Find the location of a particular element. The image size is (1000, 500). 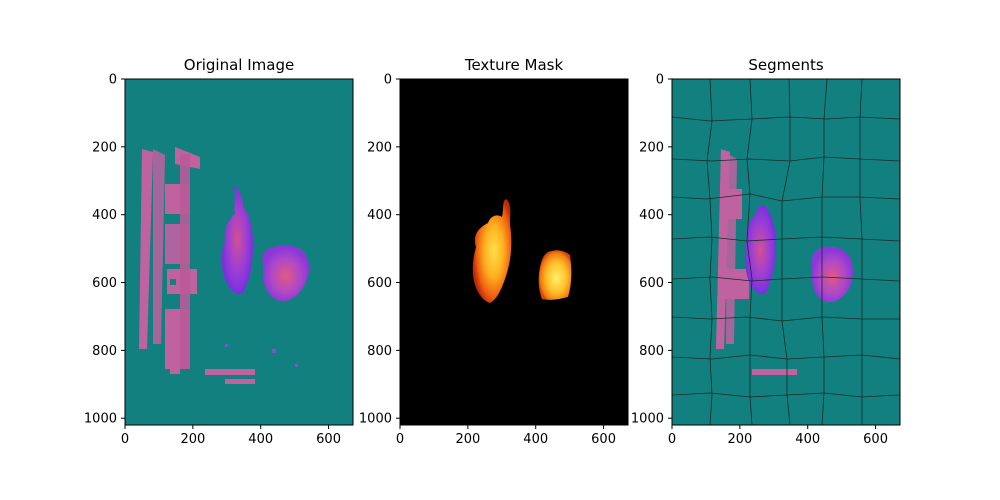

pillar-structure is located at coordinates (197, 265).